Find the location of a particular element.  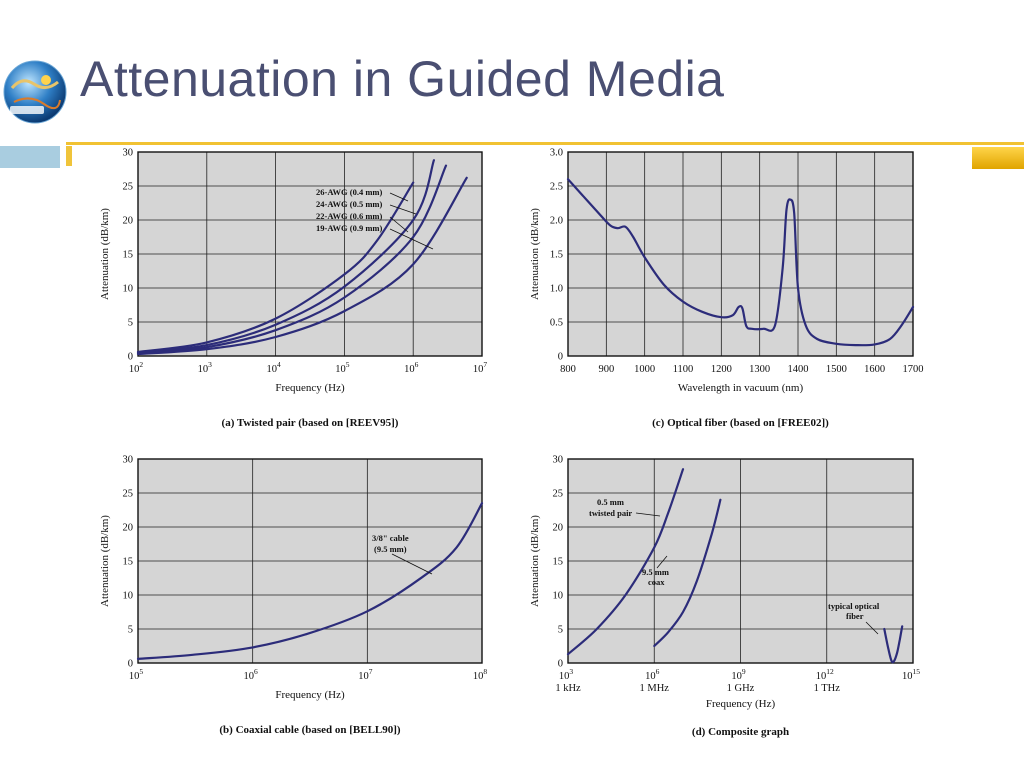

x-tick-label: 1500 is located at coordinates (836, 369).